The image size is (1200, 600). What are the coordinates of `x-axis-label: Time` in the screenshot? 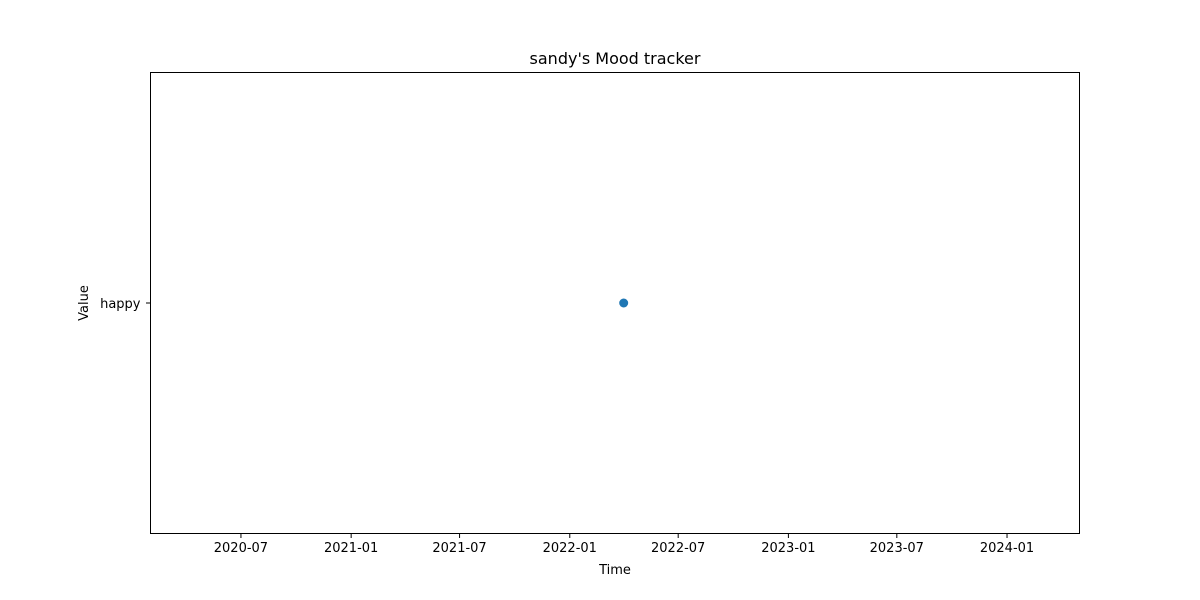 It's located at (614, 570).